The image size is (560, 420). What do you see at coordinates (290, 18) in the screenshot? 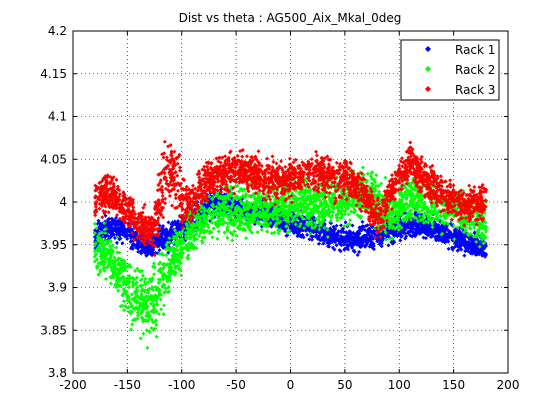
I see `chart-title: Dist vs theta : AG500_Aix_Mkal_0deg` at bounding box center [290, 18].